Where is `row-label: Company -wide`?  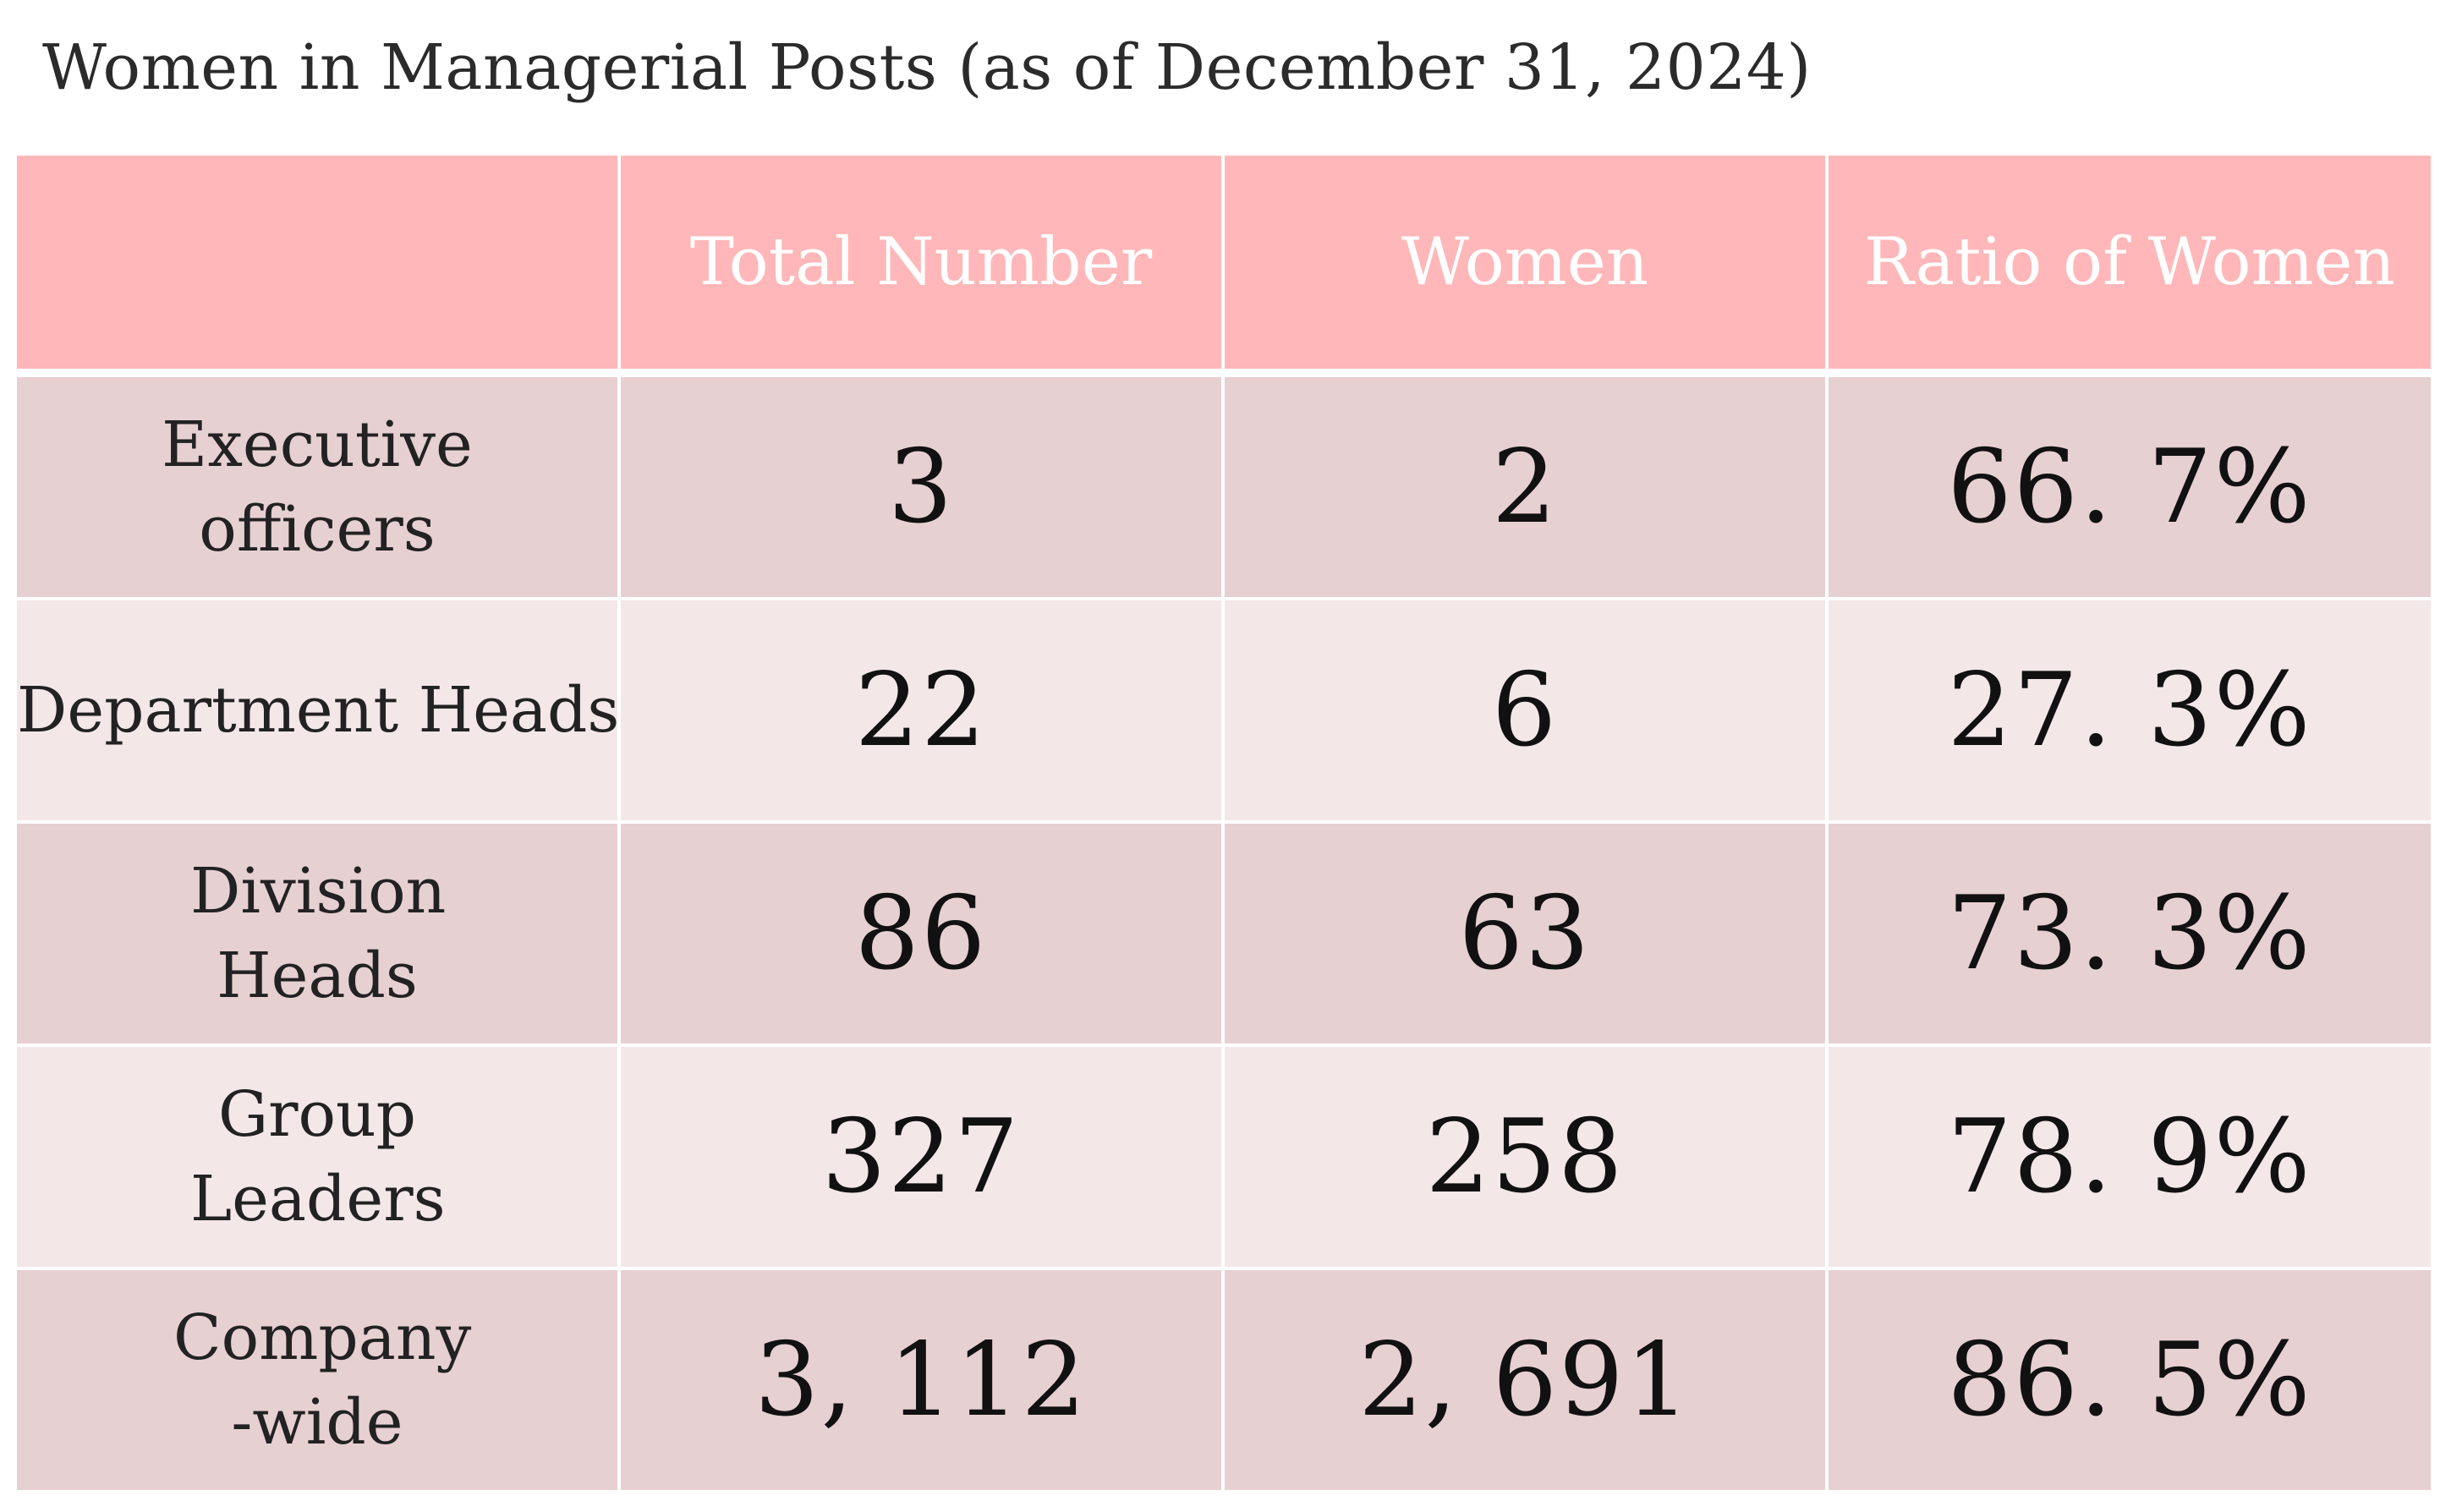 row-label: Company -wide is located at coordinates (322, 1380).